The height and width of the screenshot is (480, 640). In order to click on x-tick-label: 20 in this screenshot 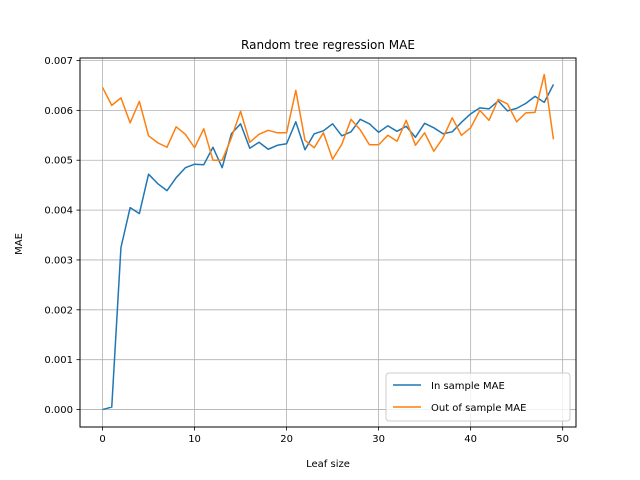, I will do `click(286, 439)`.